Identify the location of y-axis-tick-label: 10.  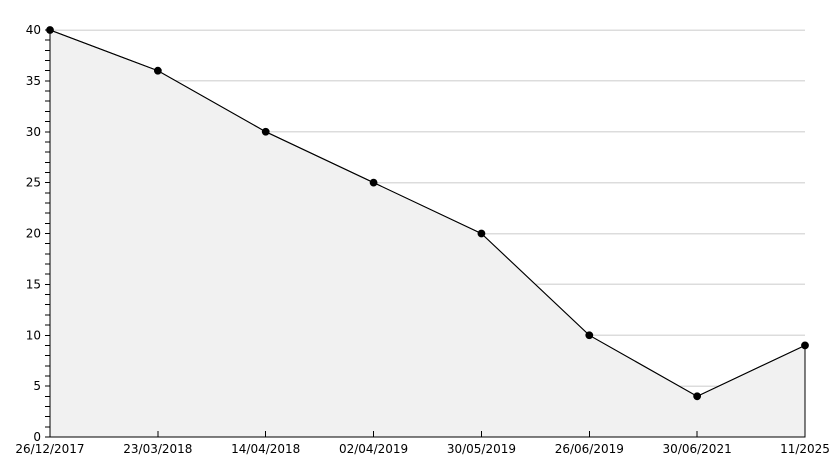
(33, 335).